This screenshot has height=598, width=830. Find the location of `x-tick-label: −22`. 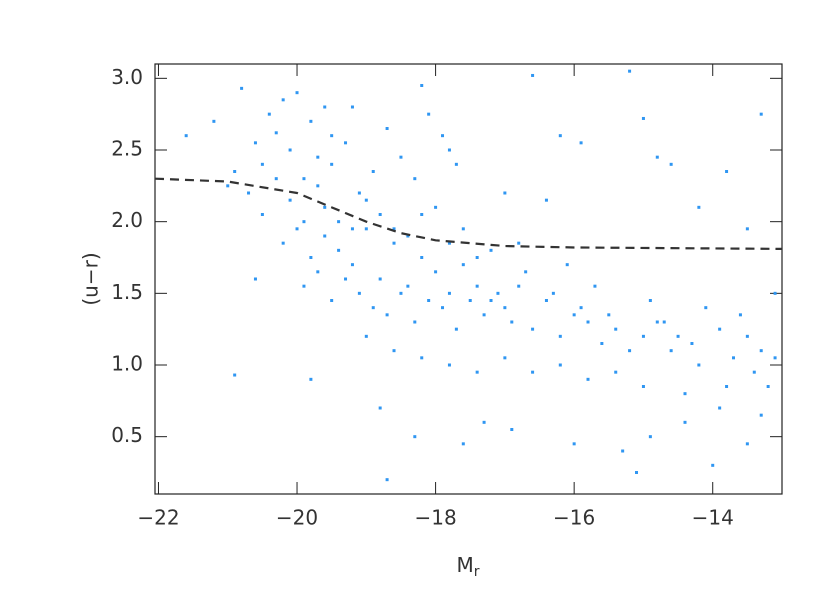

x-tick-label: −22 is located at coordinates (158, 518).